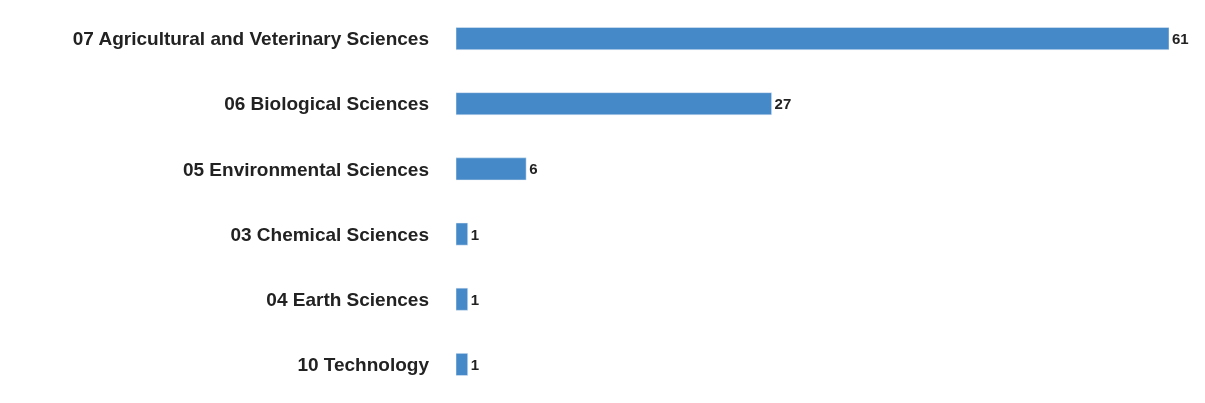 The height and width of the screenshot is (403, 1205). Describe the element at coordinates (305, 169) in the screenshot. I see `y-tick-label: 05 Environmental Sciences` at that location.